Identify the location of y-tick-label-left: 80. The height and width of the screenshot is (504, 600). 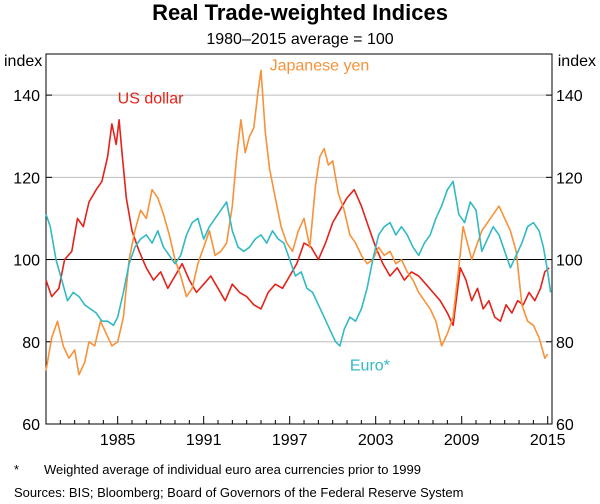
(31, 343).